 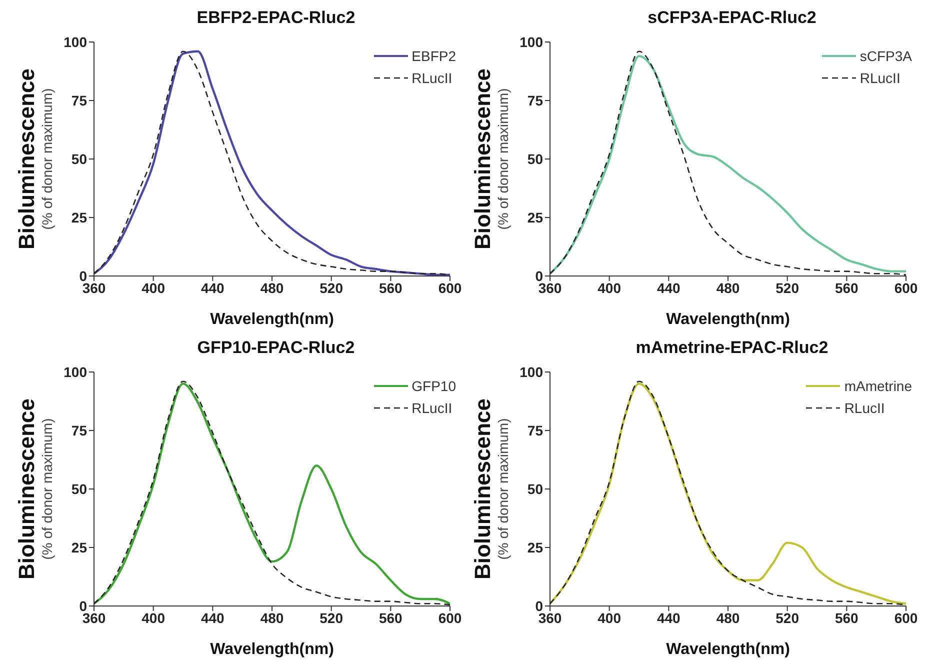 I want to click on chart-title: EBFP2-EPAC-Rluc2, so click(x=276, y=18).